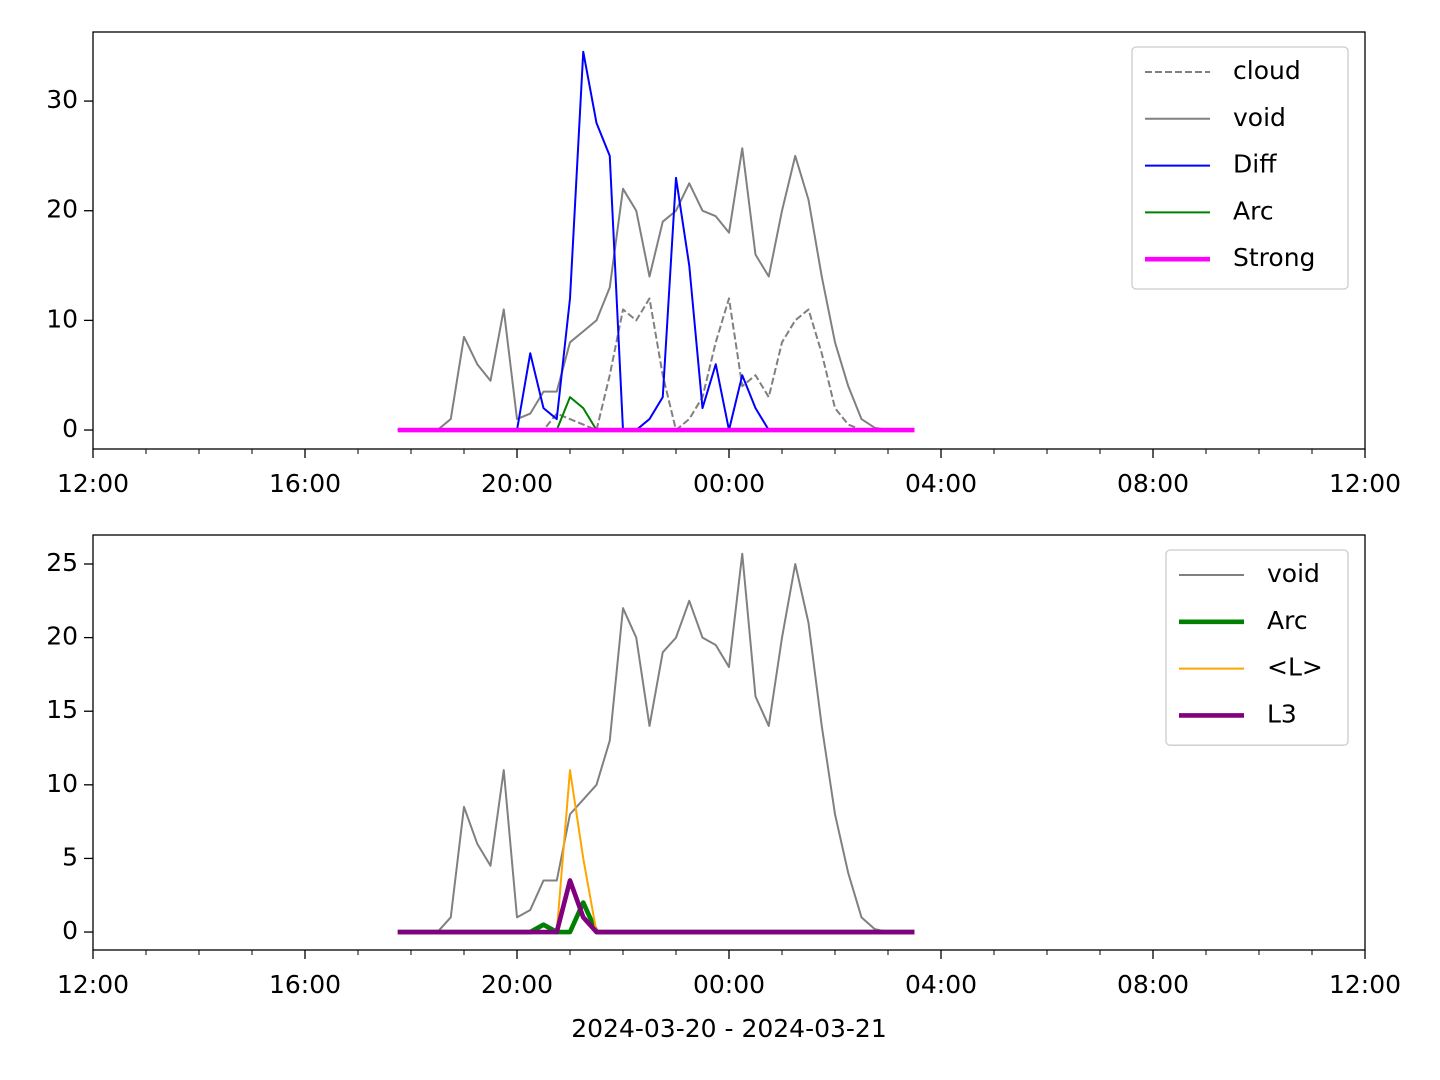 This screenshot has width=1440, height=1080. What do you see at coordinates (62, 99) in the screenshot?
I see `y-tick-label: 30` at bounding box center [62, 99].